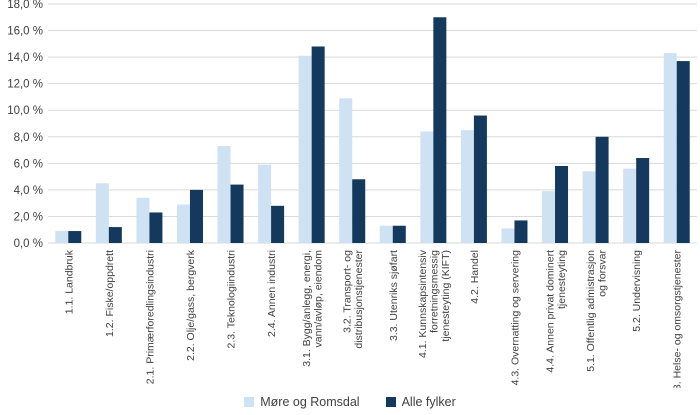  Describe the element at coordinates (591, 311) in the screenshot. I see `x-category-label: 5.1. Offentlig admistrasjon` at that location.